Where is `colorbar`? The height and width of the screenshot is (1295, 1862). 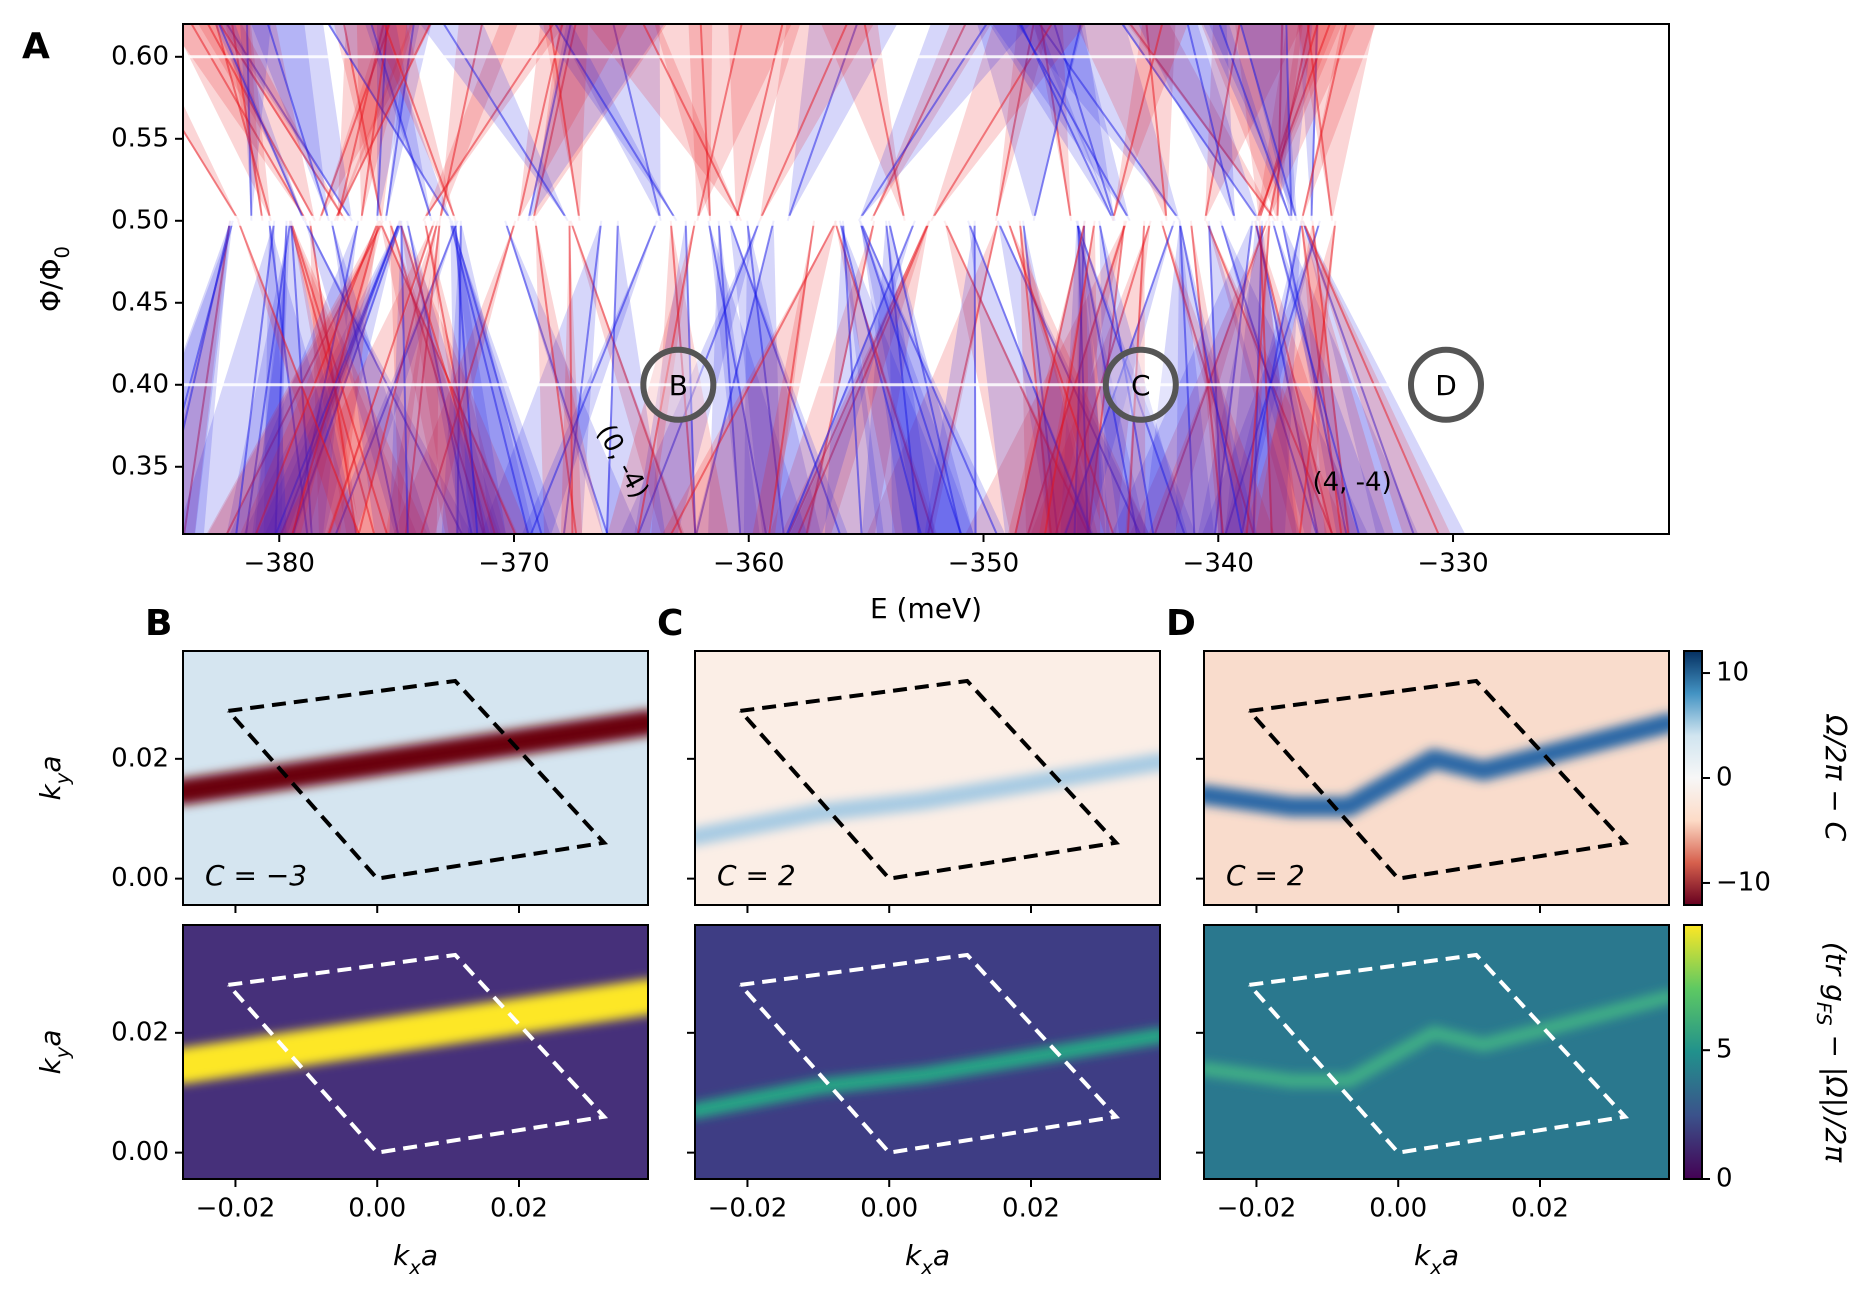
colorbar is located at coordinates (1693, 1052).